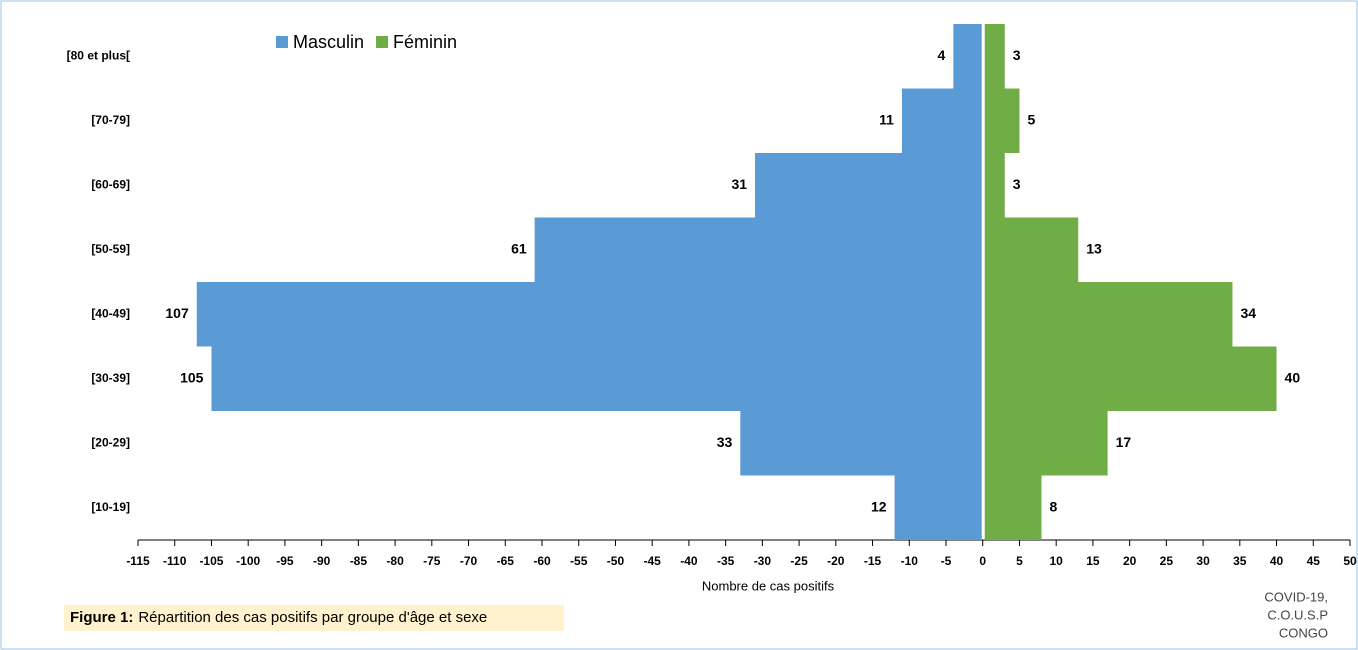 The height and width of the screenshot is (650, 1358). I want to click on x-tick-label: -80, so click(395, 561).